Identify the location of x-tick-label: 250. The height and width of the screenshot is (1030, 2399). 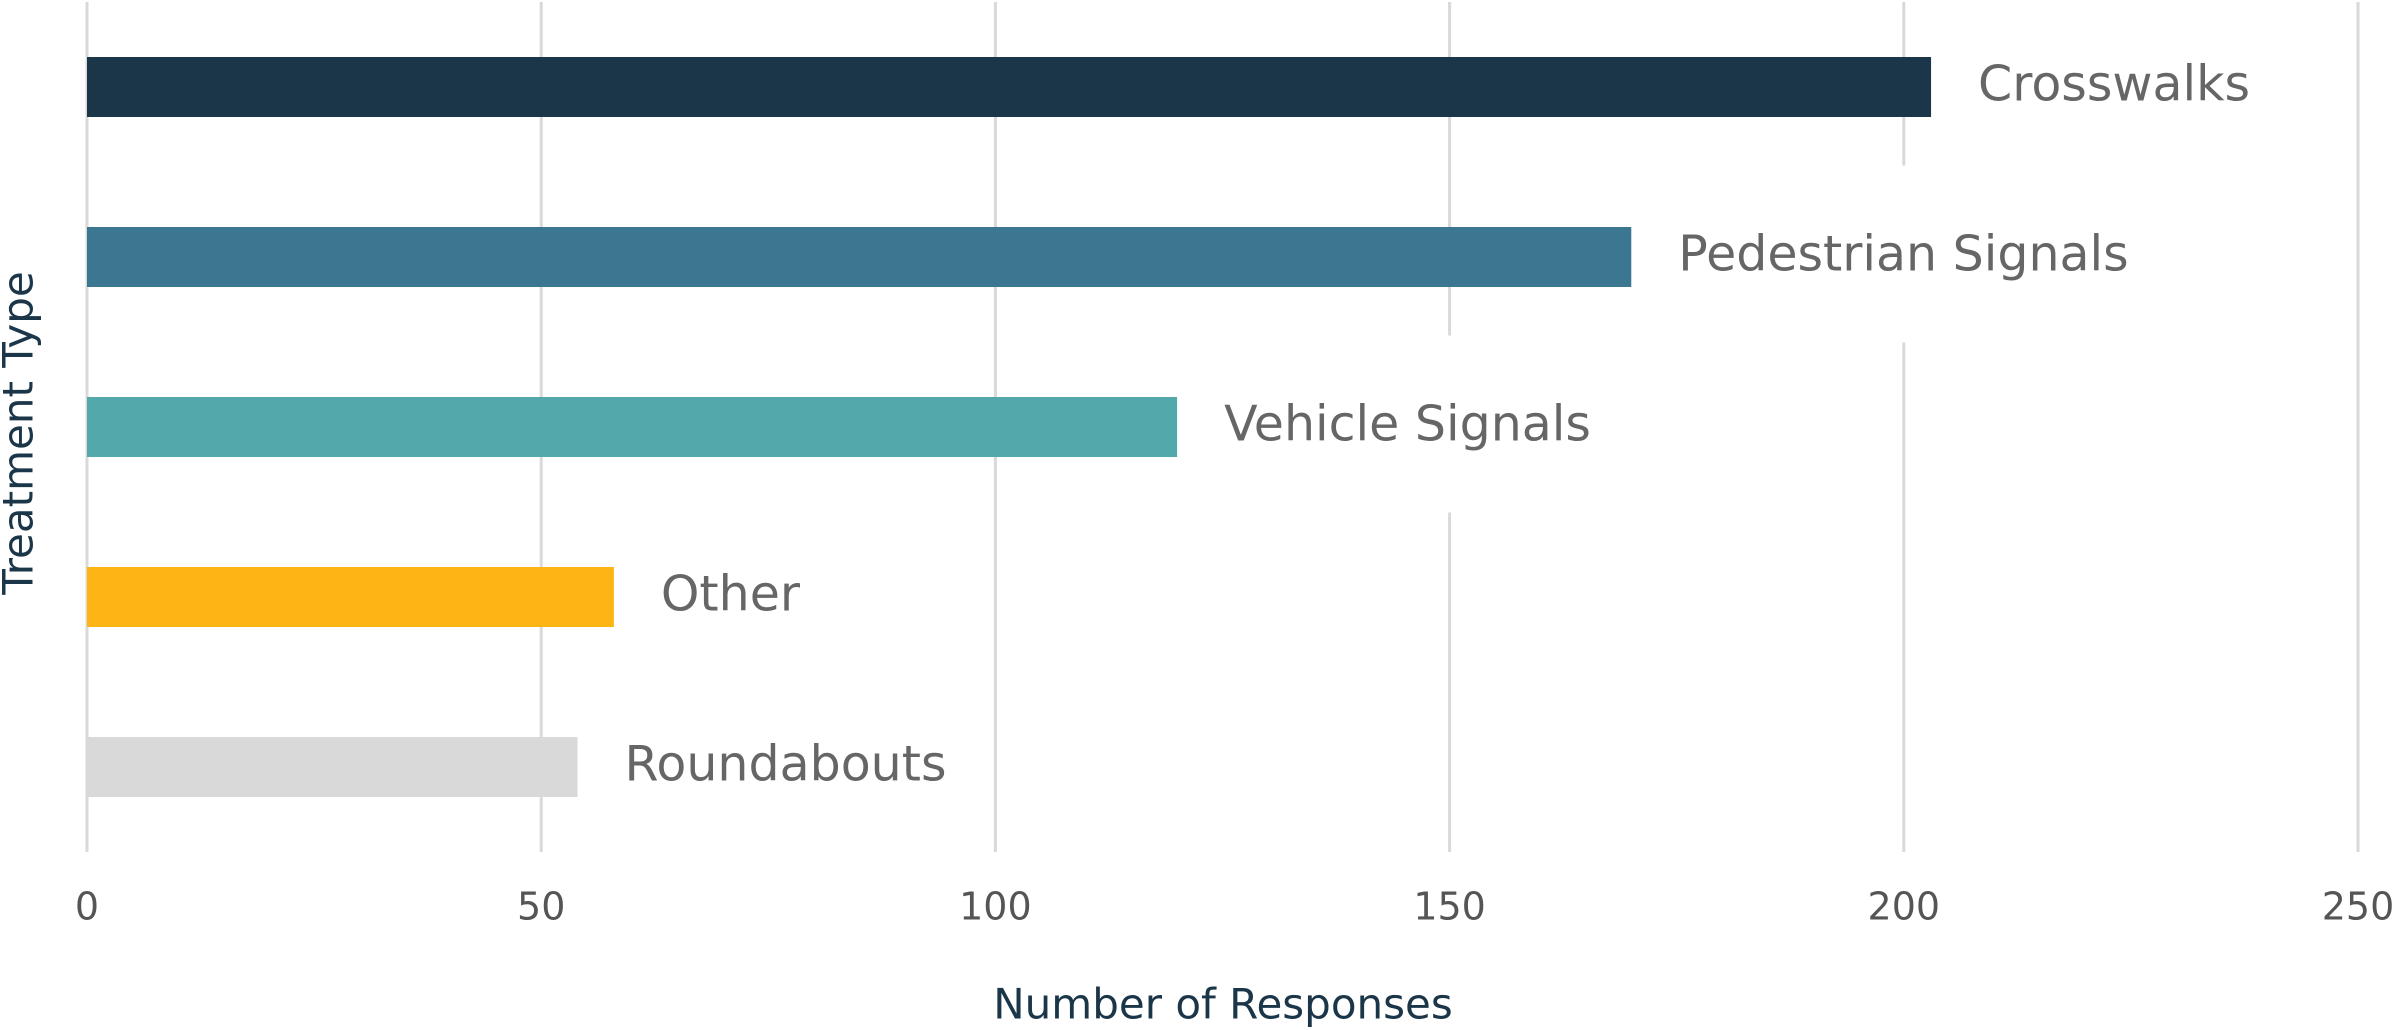
(2358, 907).